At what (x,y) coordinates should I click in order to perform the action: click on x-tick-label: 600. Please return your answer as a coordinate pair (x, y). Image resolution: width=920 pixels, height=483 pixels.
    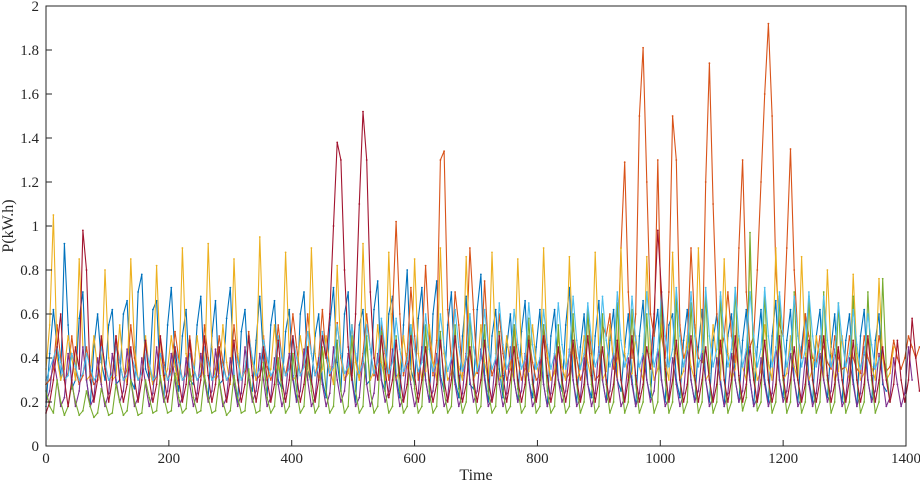
    Looking at the image, I should click on (414, 459).